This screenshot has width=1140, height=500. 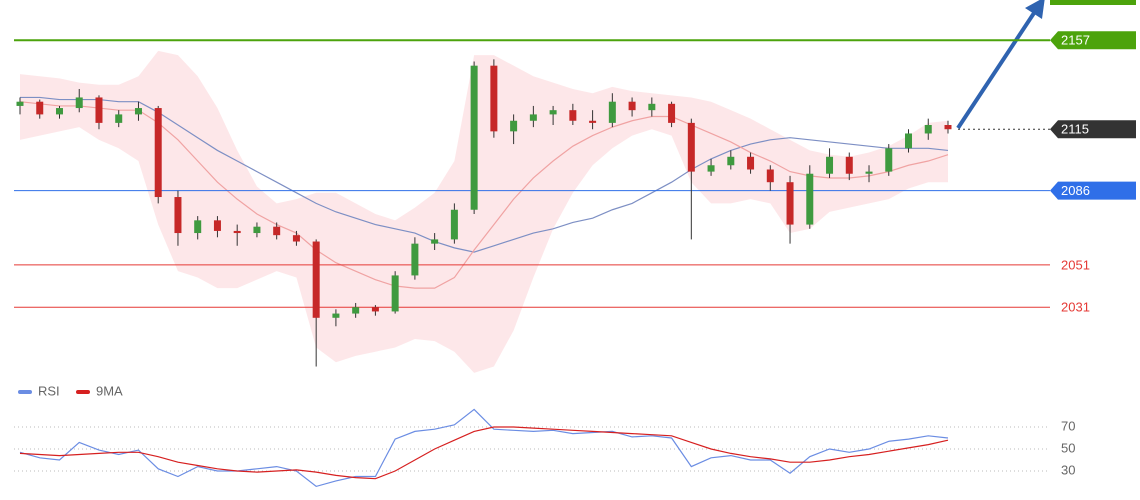 I want to click on legend-label: 9MA, so click(x=109, y=390).